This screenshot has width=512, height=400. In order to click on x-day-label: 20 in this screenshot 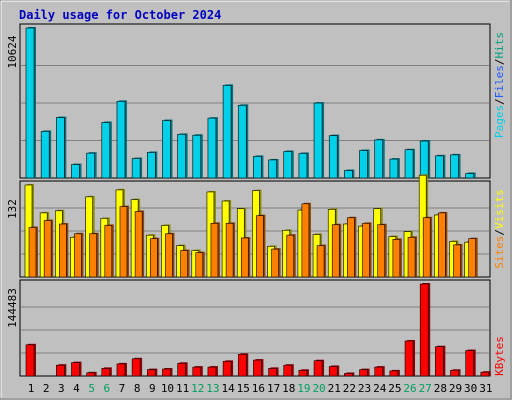, I will do `click(318, 388)`.